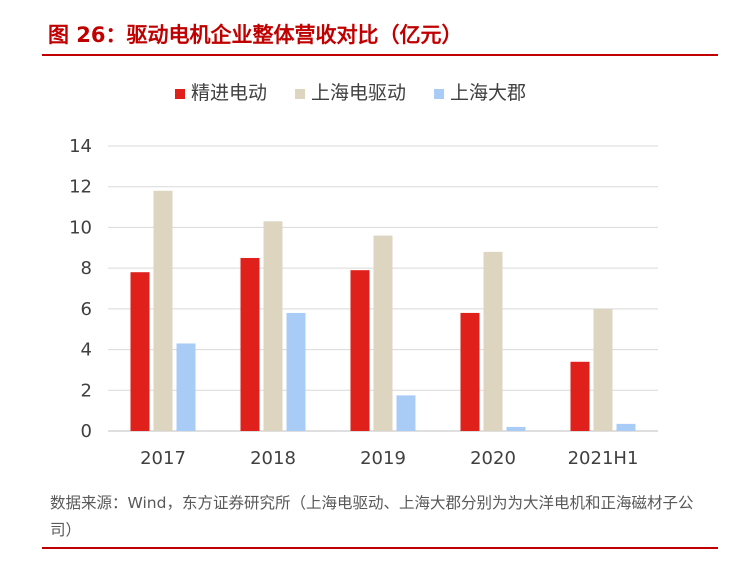 This screenshot has width=740, height=566. What do you see at coordinates (86, 309) in the screenshot?
I see `y-tick-label-6: 6` at bounding box center [86, 309].